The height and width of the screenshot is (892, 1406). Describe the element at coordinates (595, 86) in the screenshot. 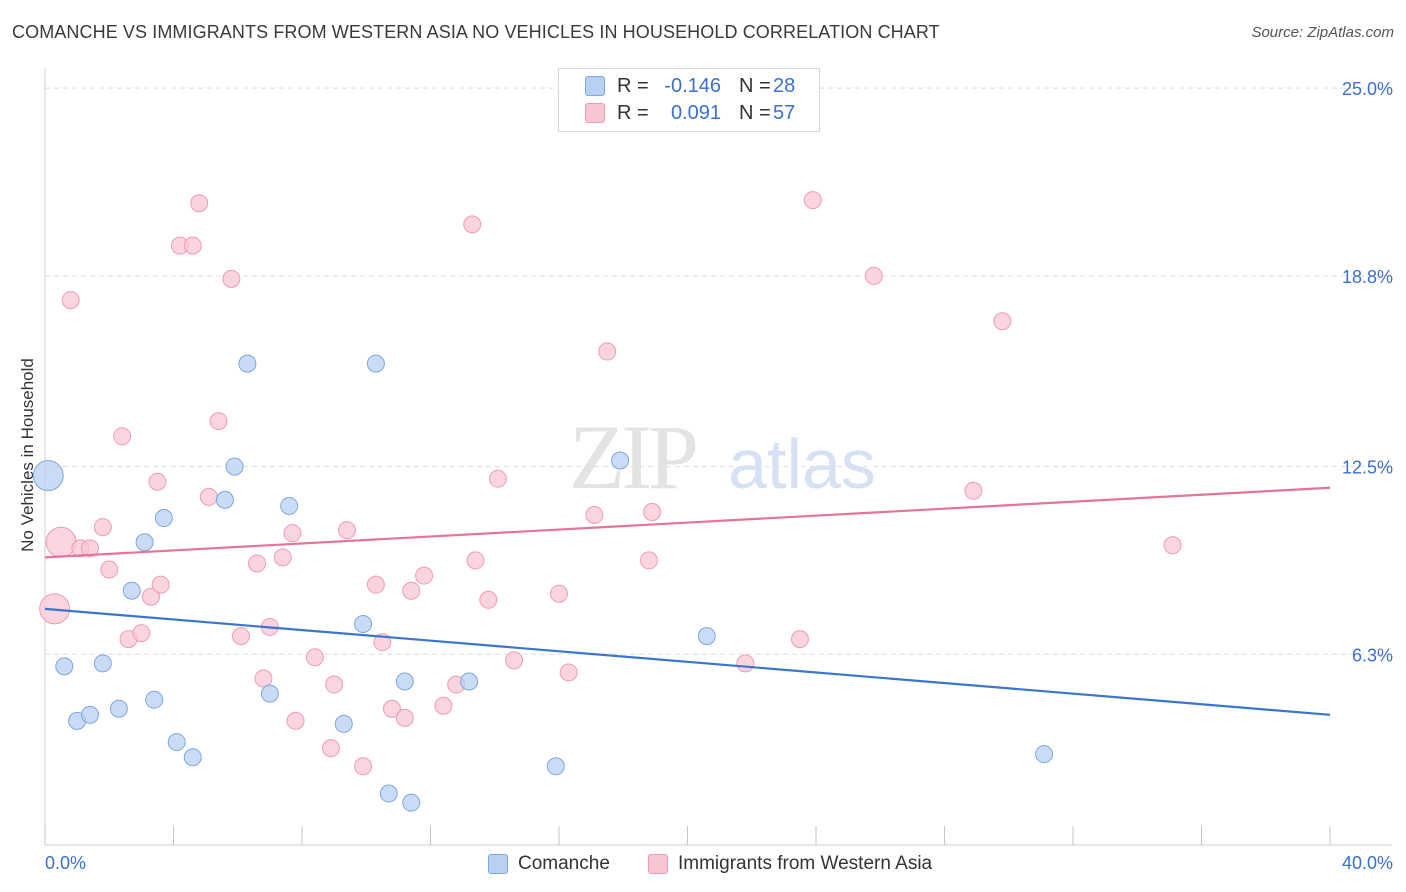

I see `comanche-swatch` at that location.